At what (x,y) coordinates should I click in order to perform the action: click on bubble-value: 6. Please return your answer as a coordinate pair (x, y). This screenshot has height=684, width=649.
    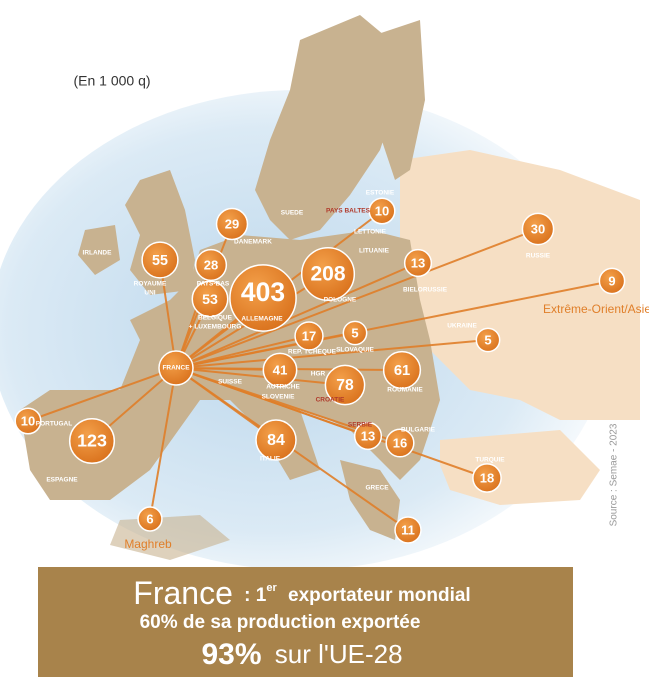
    Looking at the image, I should click on (149, 518).